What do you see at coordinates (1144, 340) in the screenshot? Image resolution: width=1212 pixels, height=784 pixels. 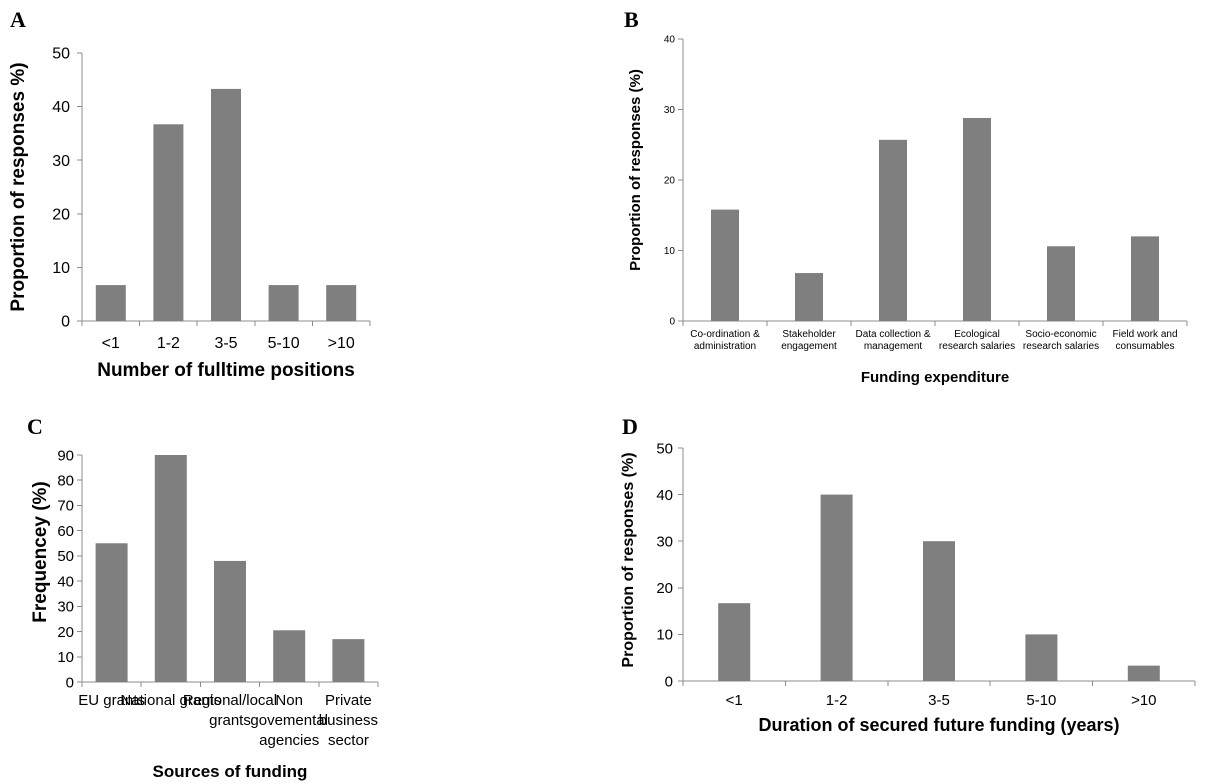 I see `x-category-label: Field work and consumables` at bounding box center [1144, 340].